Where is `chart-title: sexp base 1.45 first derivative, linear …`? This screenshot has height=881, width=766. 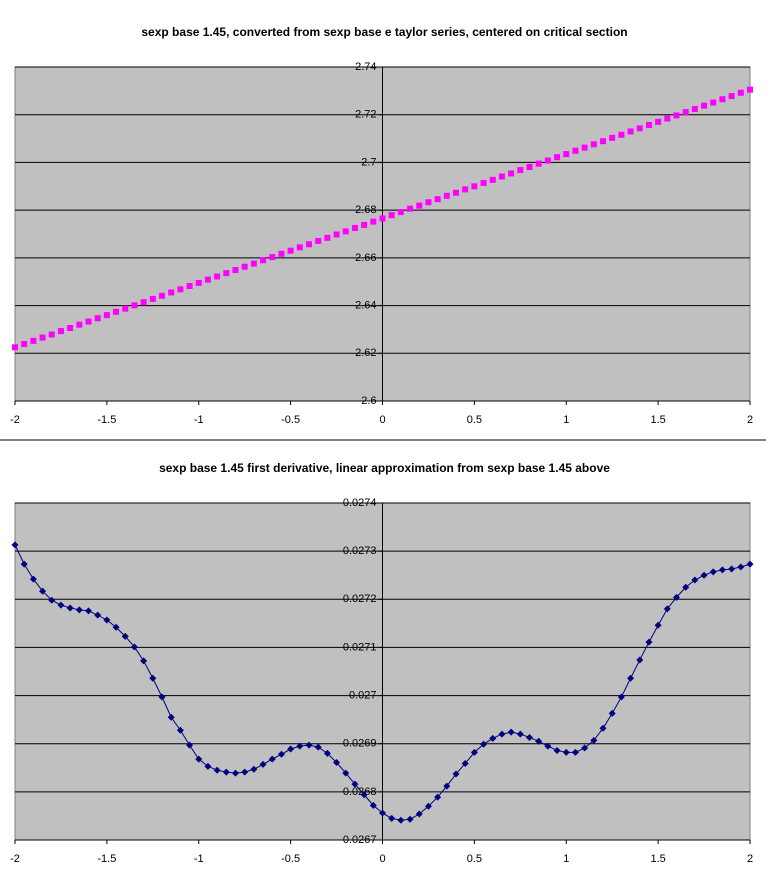 chart-title: sexp base 1.45 first derivative, linear … is located at coordinates (384, 468).